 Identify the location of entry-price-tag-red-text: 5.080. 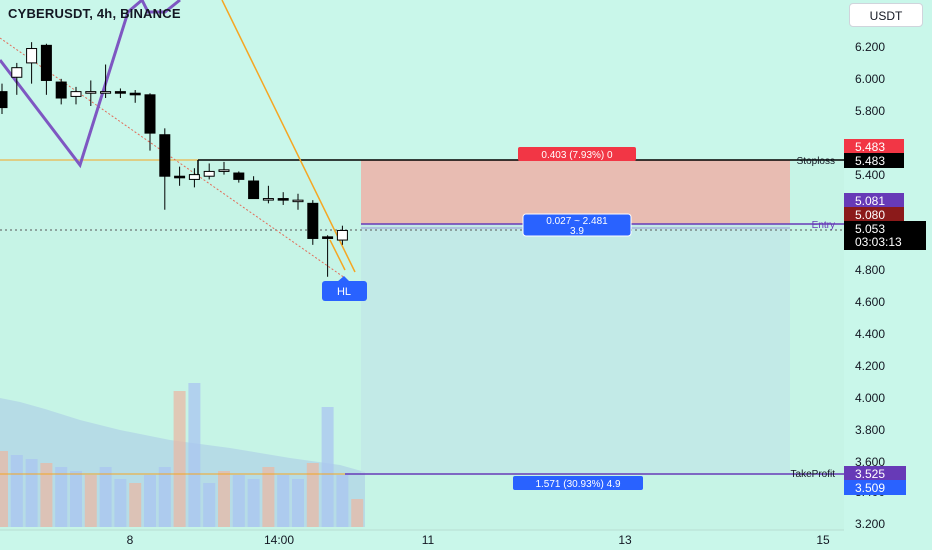
(870, 215).